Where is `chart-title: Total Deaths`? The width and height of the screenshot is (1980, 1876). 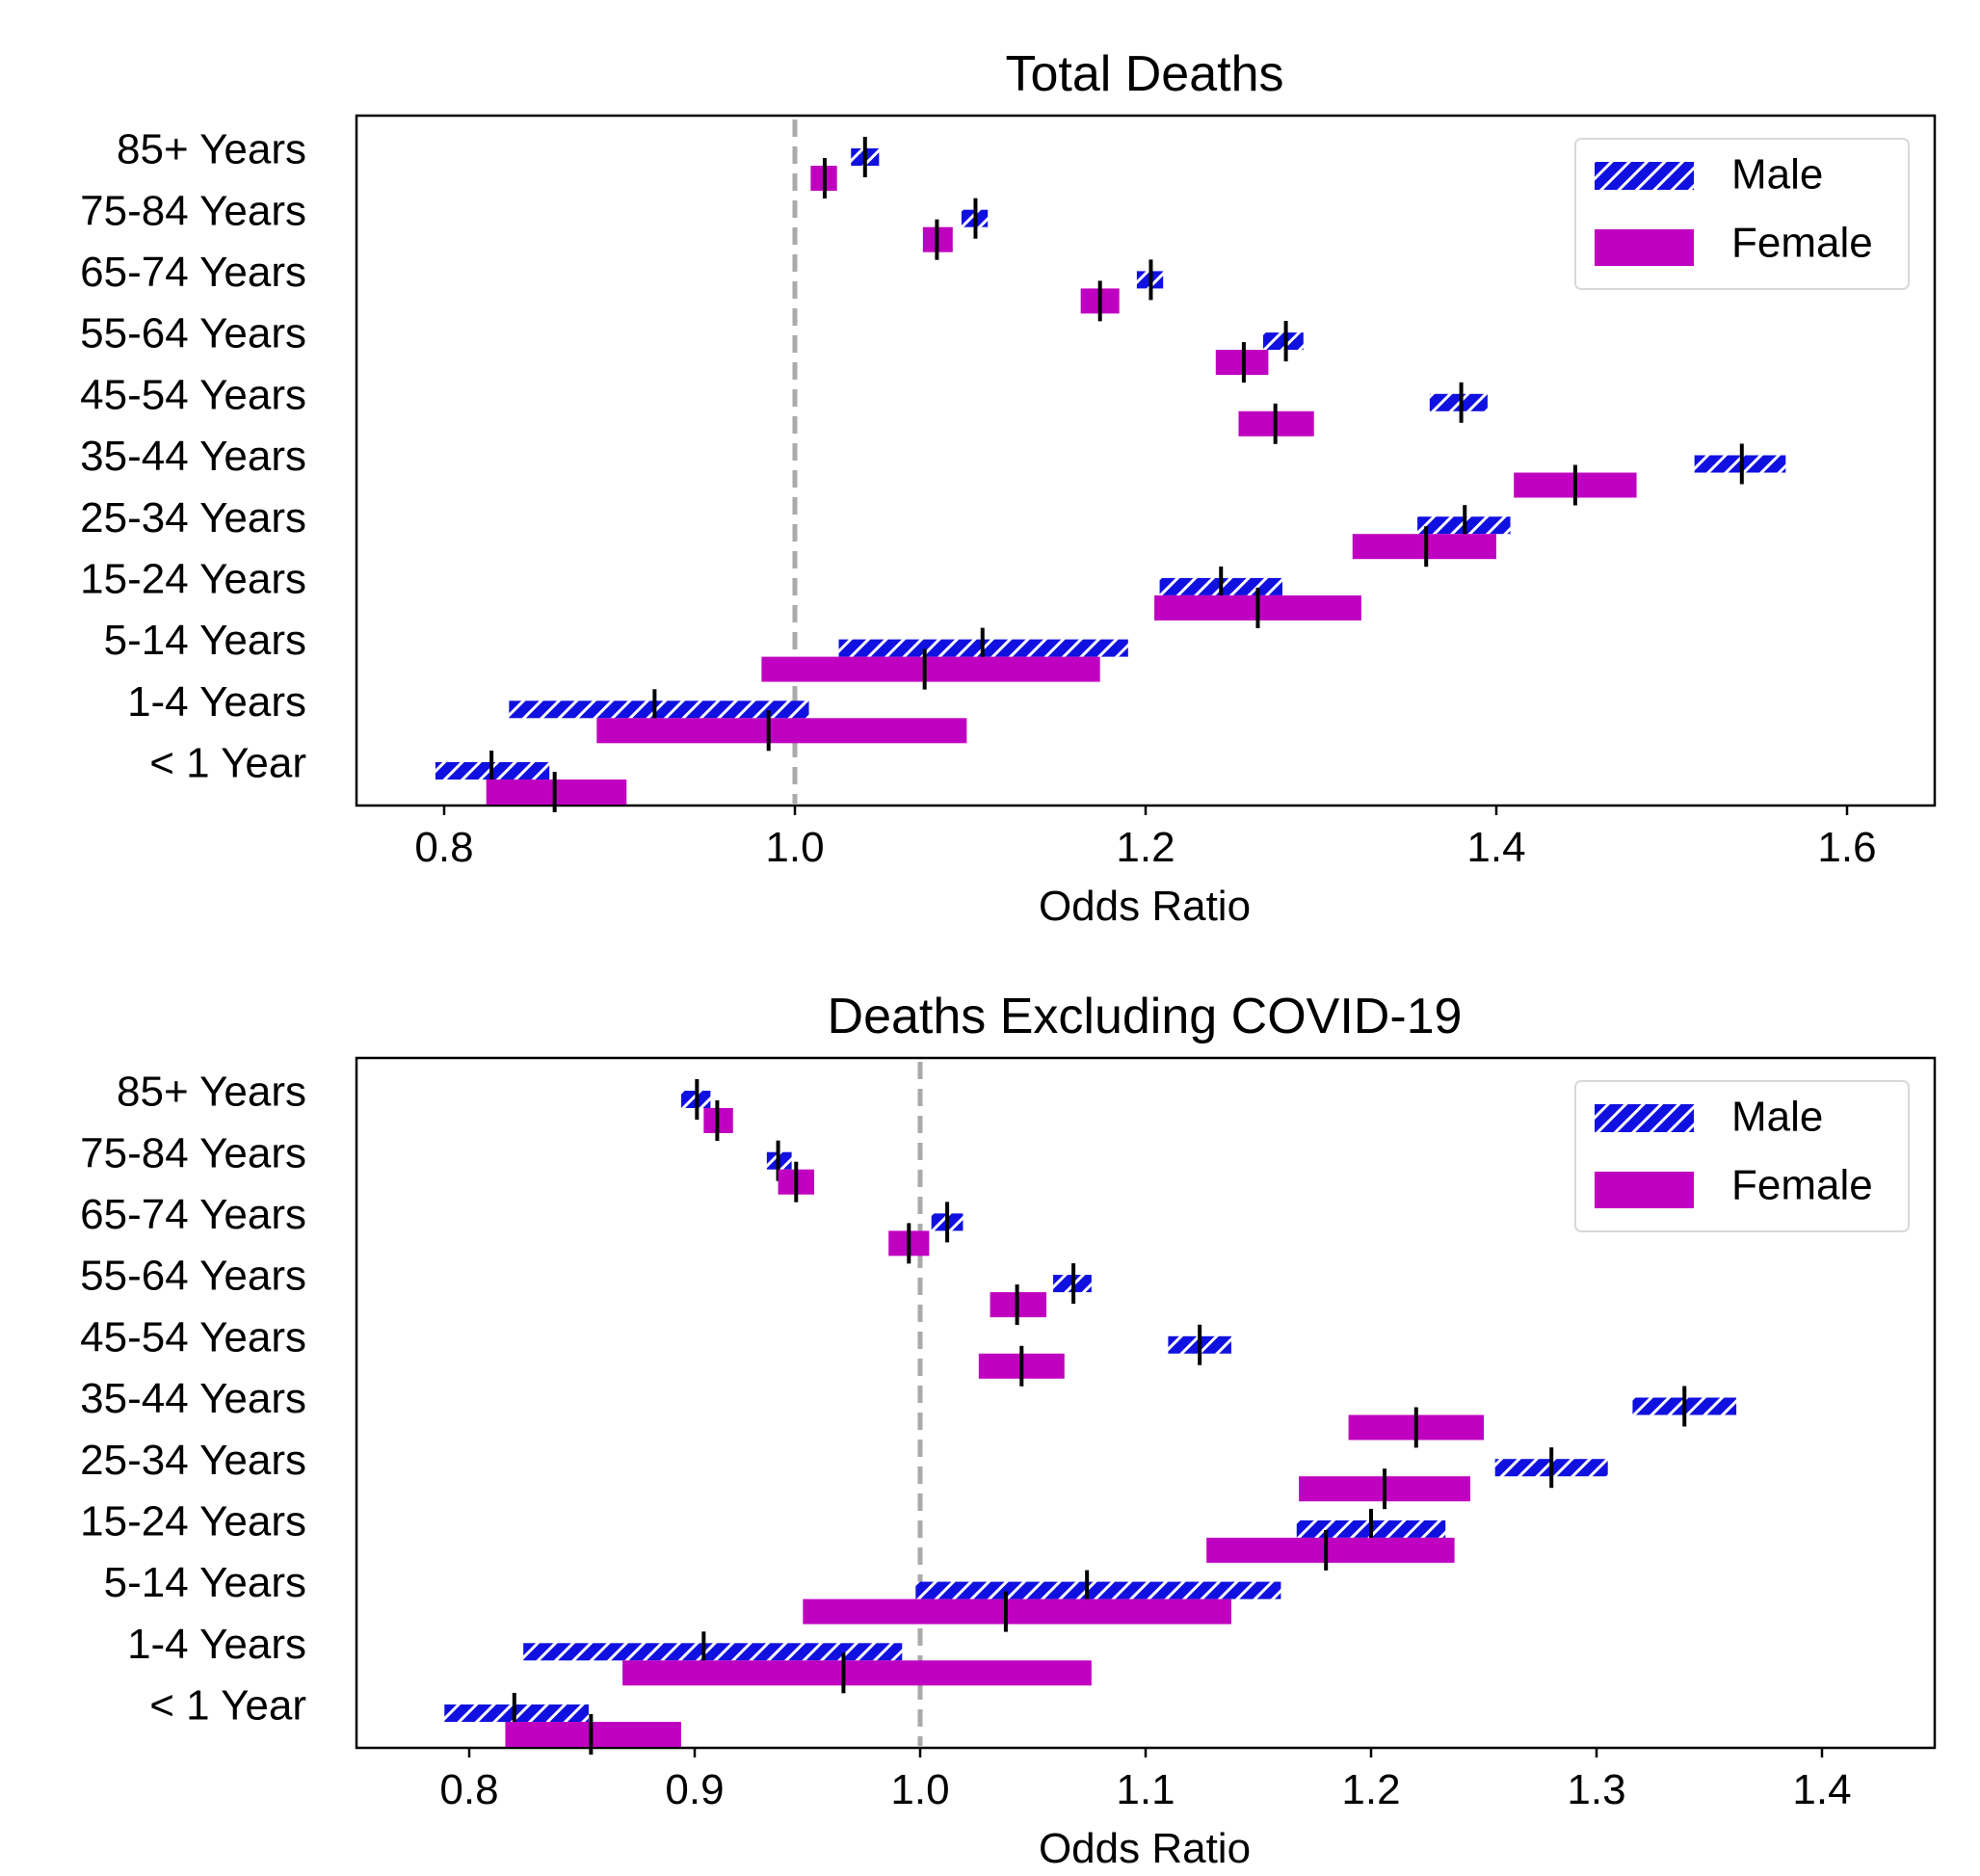 chart-title: Total Deaths is located at coordinates (1144, 74).